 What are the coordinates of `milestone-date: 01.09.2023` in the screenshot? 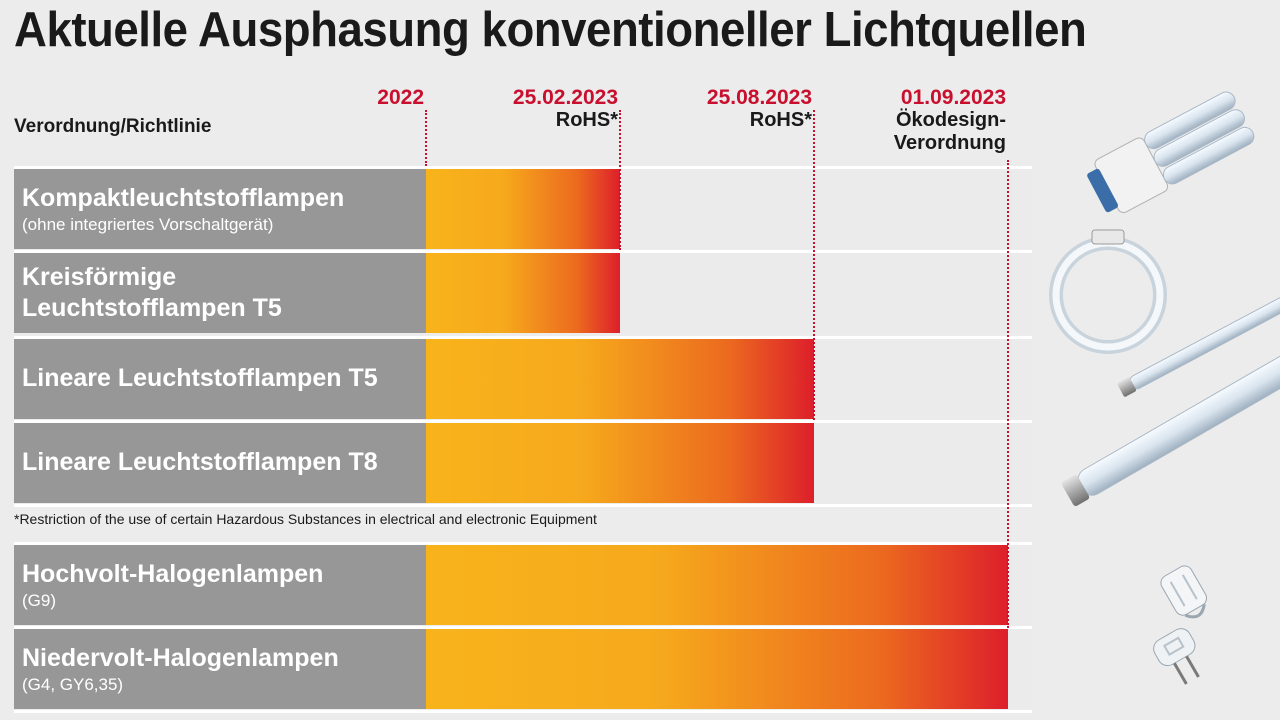 It's located at (953, 97).